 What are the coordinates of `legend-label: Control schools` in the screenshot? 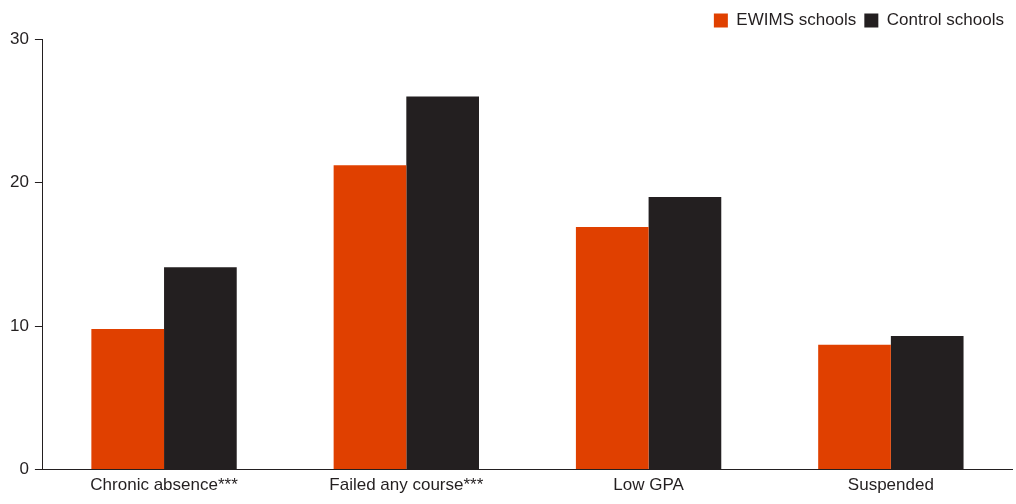 It's located at (945, 20).